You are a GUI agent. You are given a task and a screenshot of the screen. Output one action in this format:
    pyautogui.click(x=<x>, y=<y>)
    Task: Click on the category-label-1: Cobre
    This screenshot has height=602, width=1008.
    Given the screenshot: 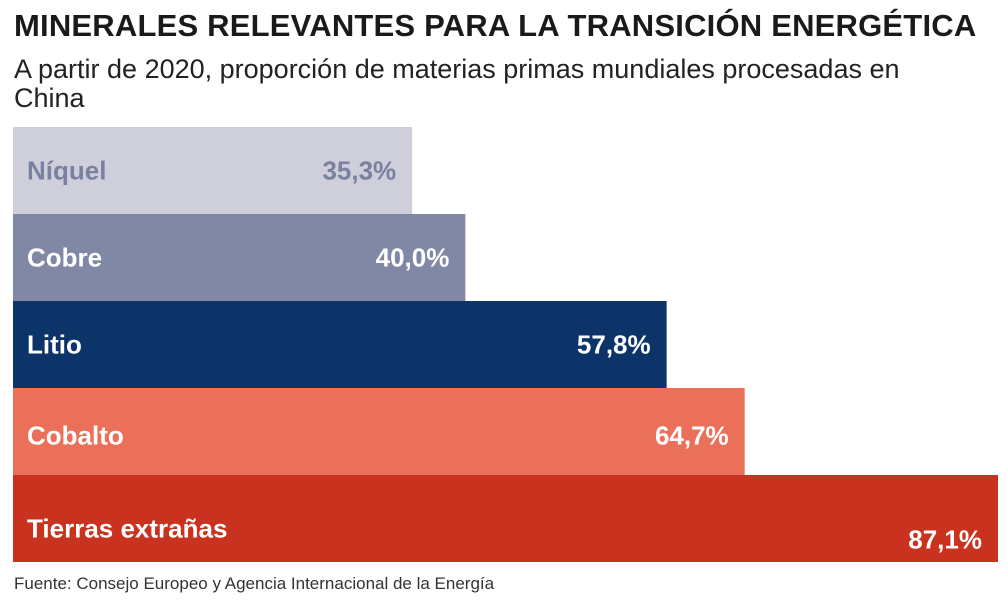 What is the action you would take?
    pyautogui.click(x=64, y=258)
    